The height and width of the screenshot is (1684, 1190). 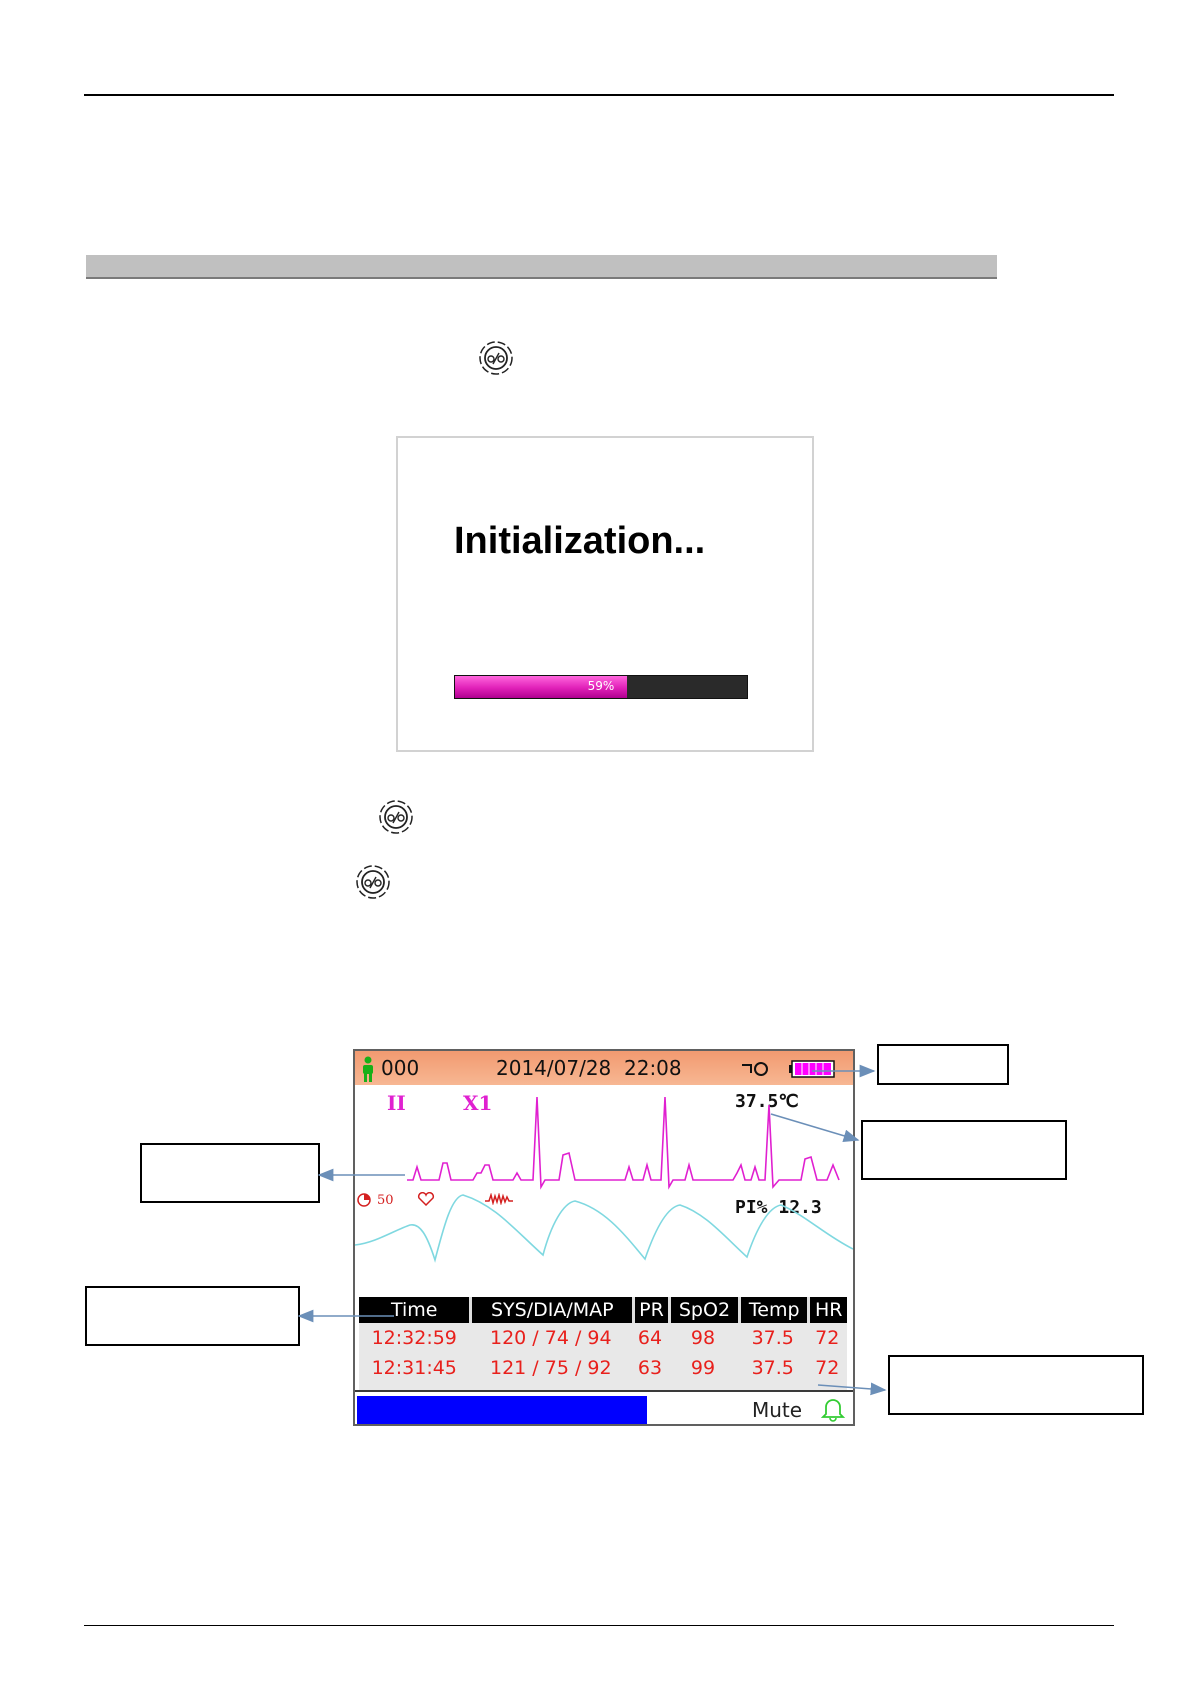 What do you see at coordinates (541, 687) in the screenshot?
I see `progress-fill` at bounding box center [541, 687].